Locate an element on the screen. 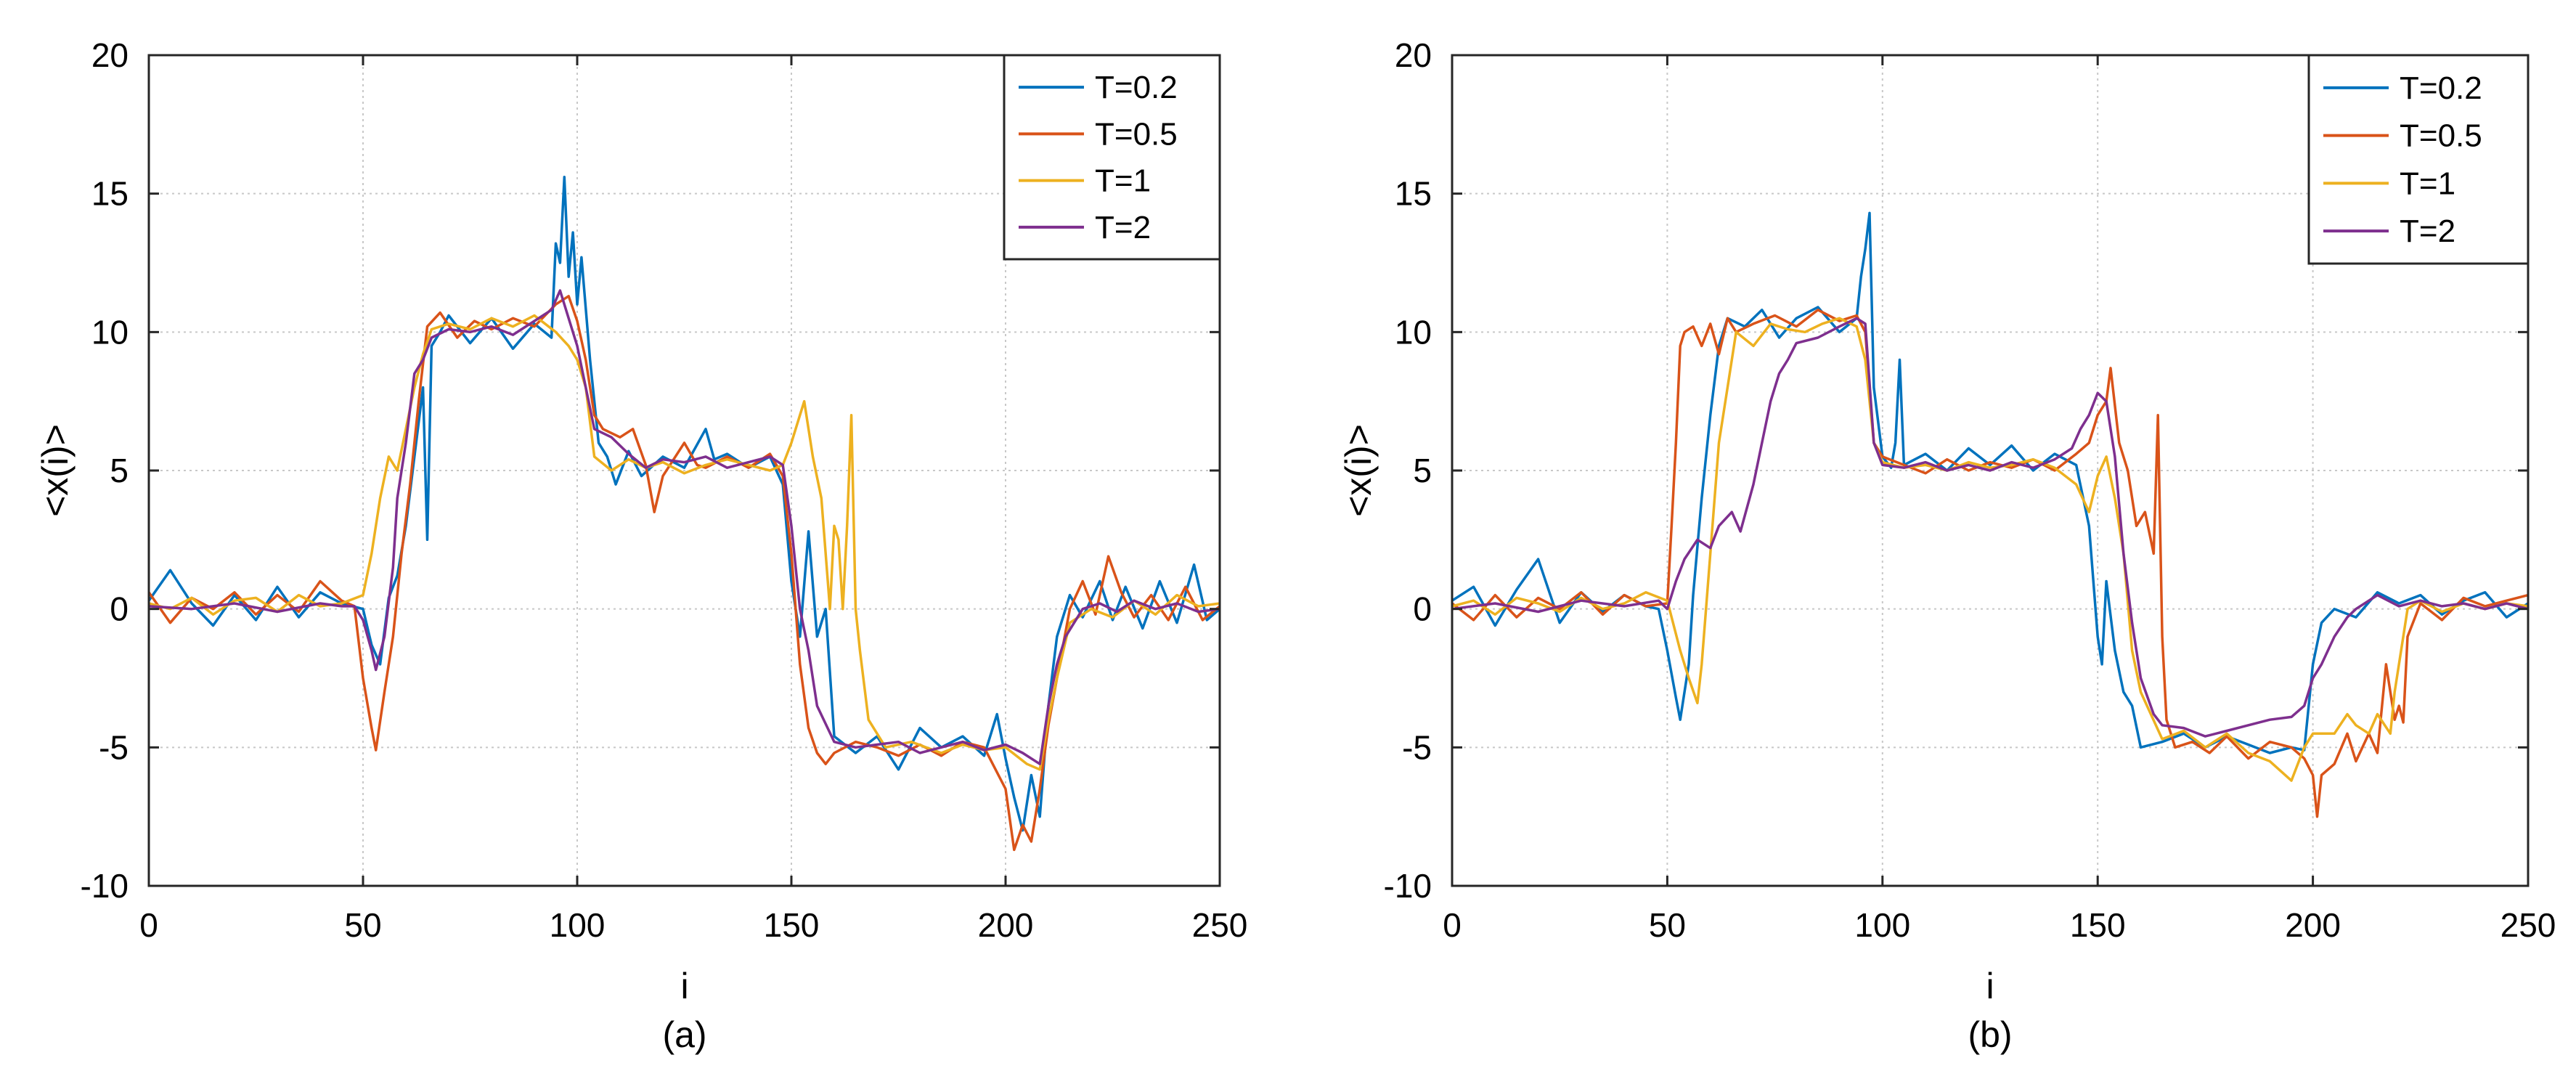 The height and width of the screenshot is (1071, 2576). panel-label: (a) is located at coordinates (684, 1034).